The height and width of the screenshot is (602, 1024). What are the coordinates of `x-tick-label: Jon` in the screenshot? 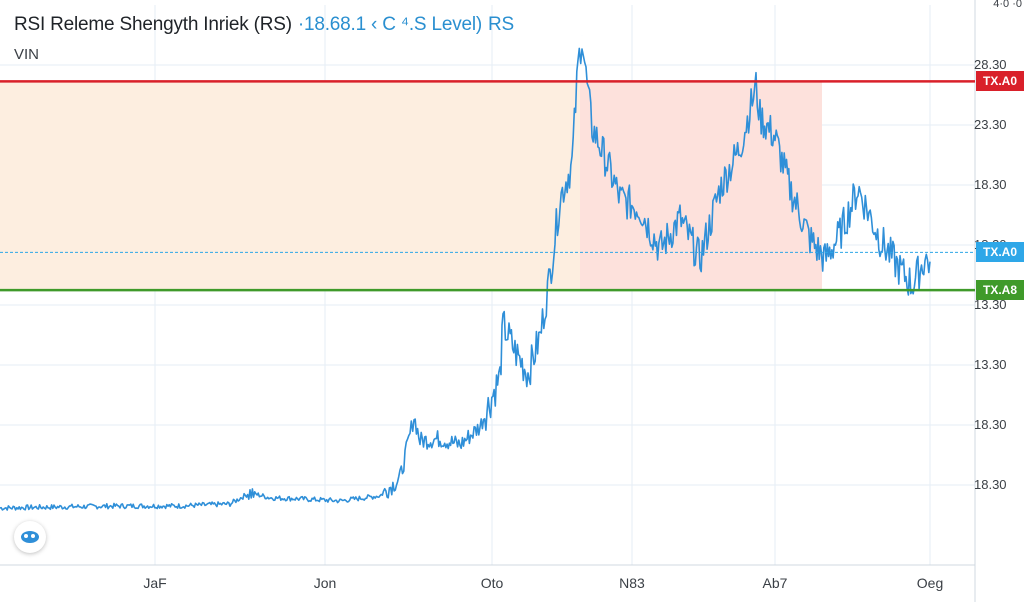 It's located at (325, 583).